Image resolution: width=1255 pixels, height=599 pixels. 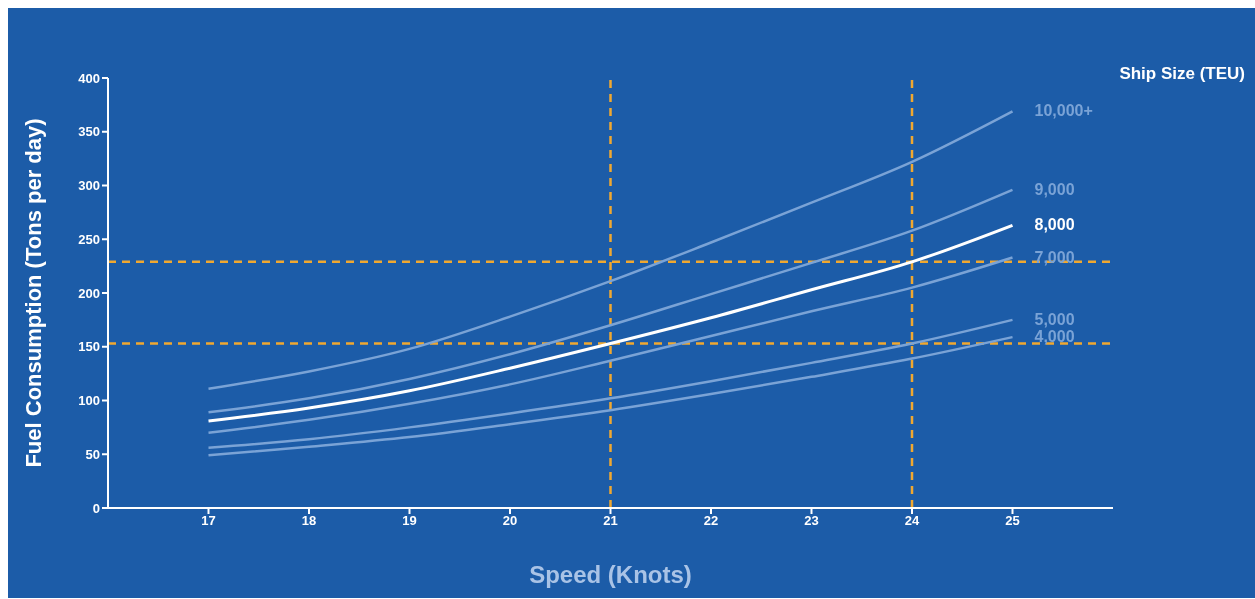 What do you see at coordinates (711, 521) in the screenshot?
I see `x-tick-label: 22` at bounding box center [711, 521].